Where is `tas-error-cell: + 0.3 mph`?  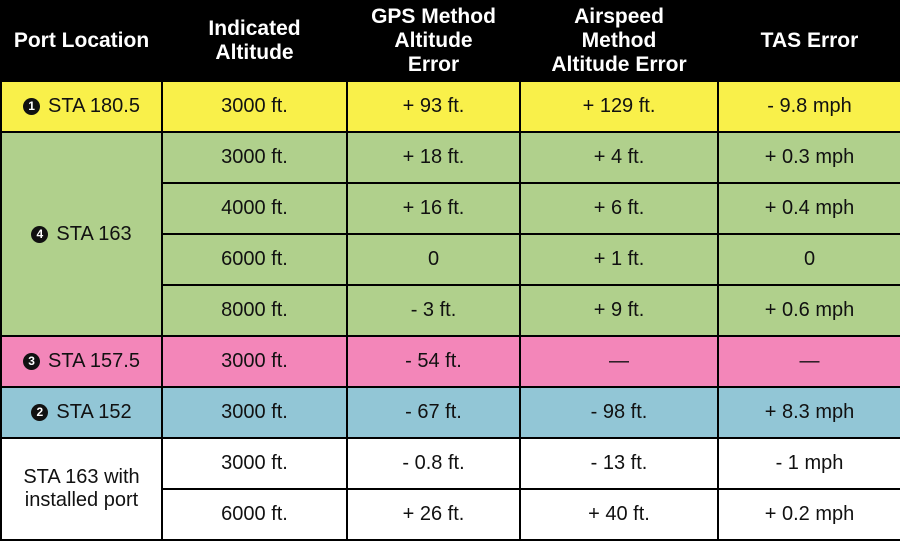
tas-error-cell: + 0.3 mph is located at coordinates (808, 157).